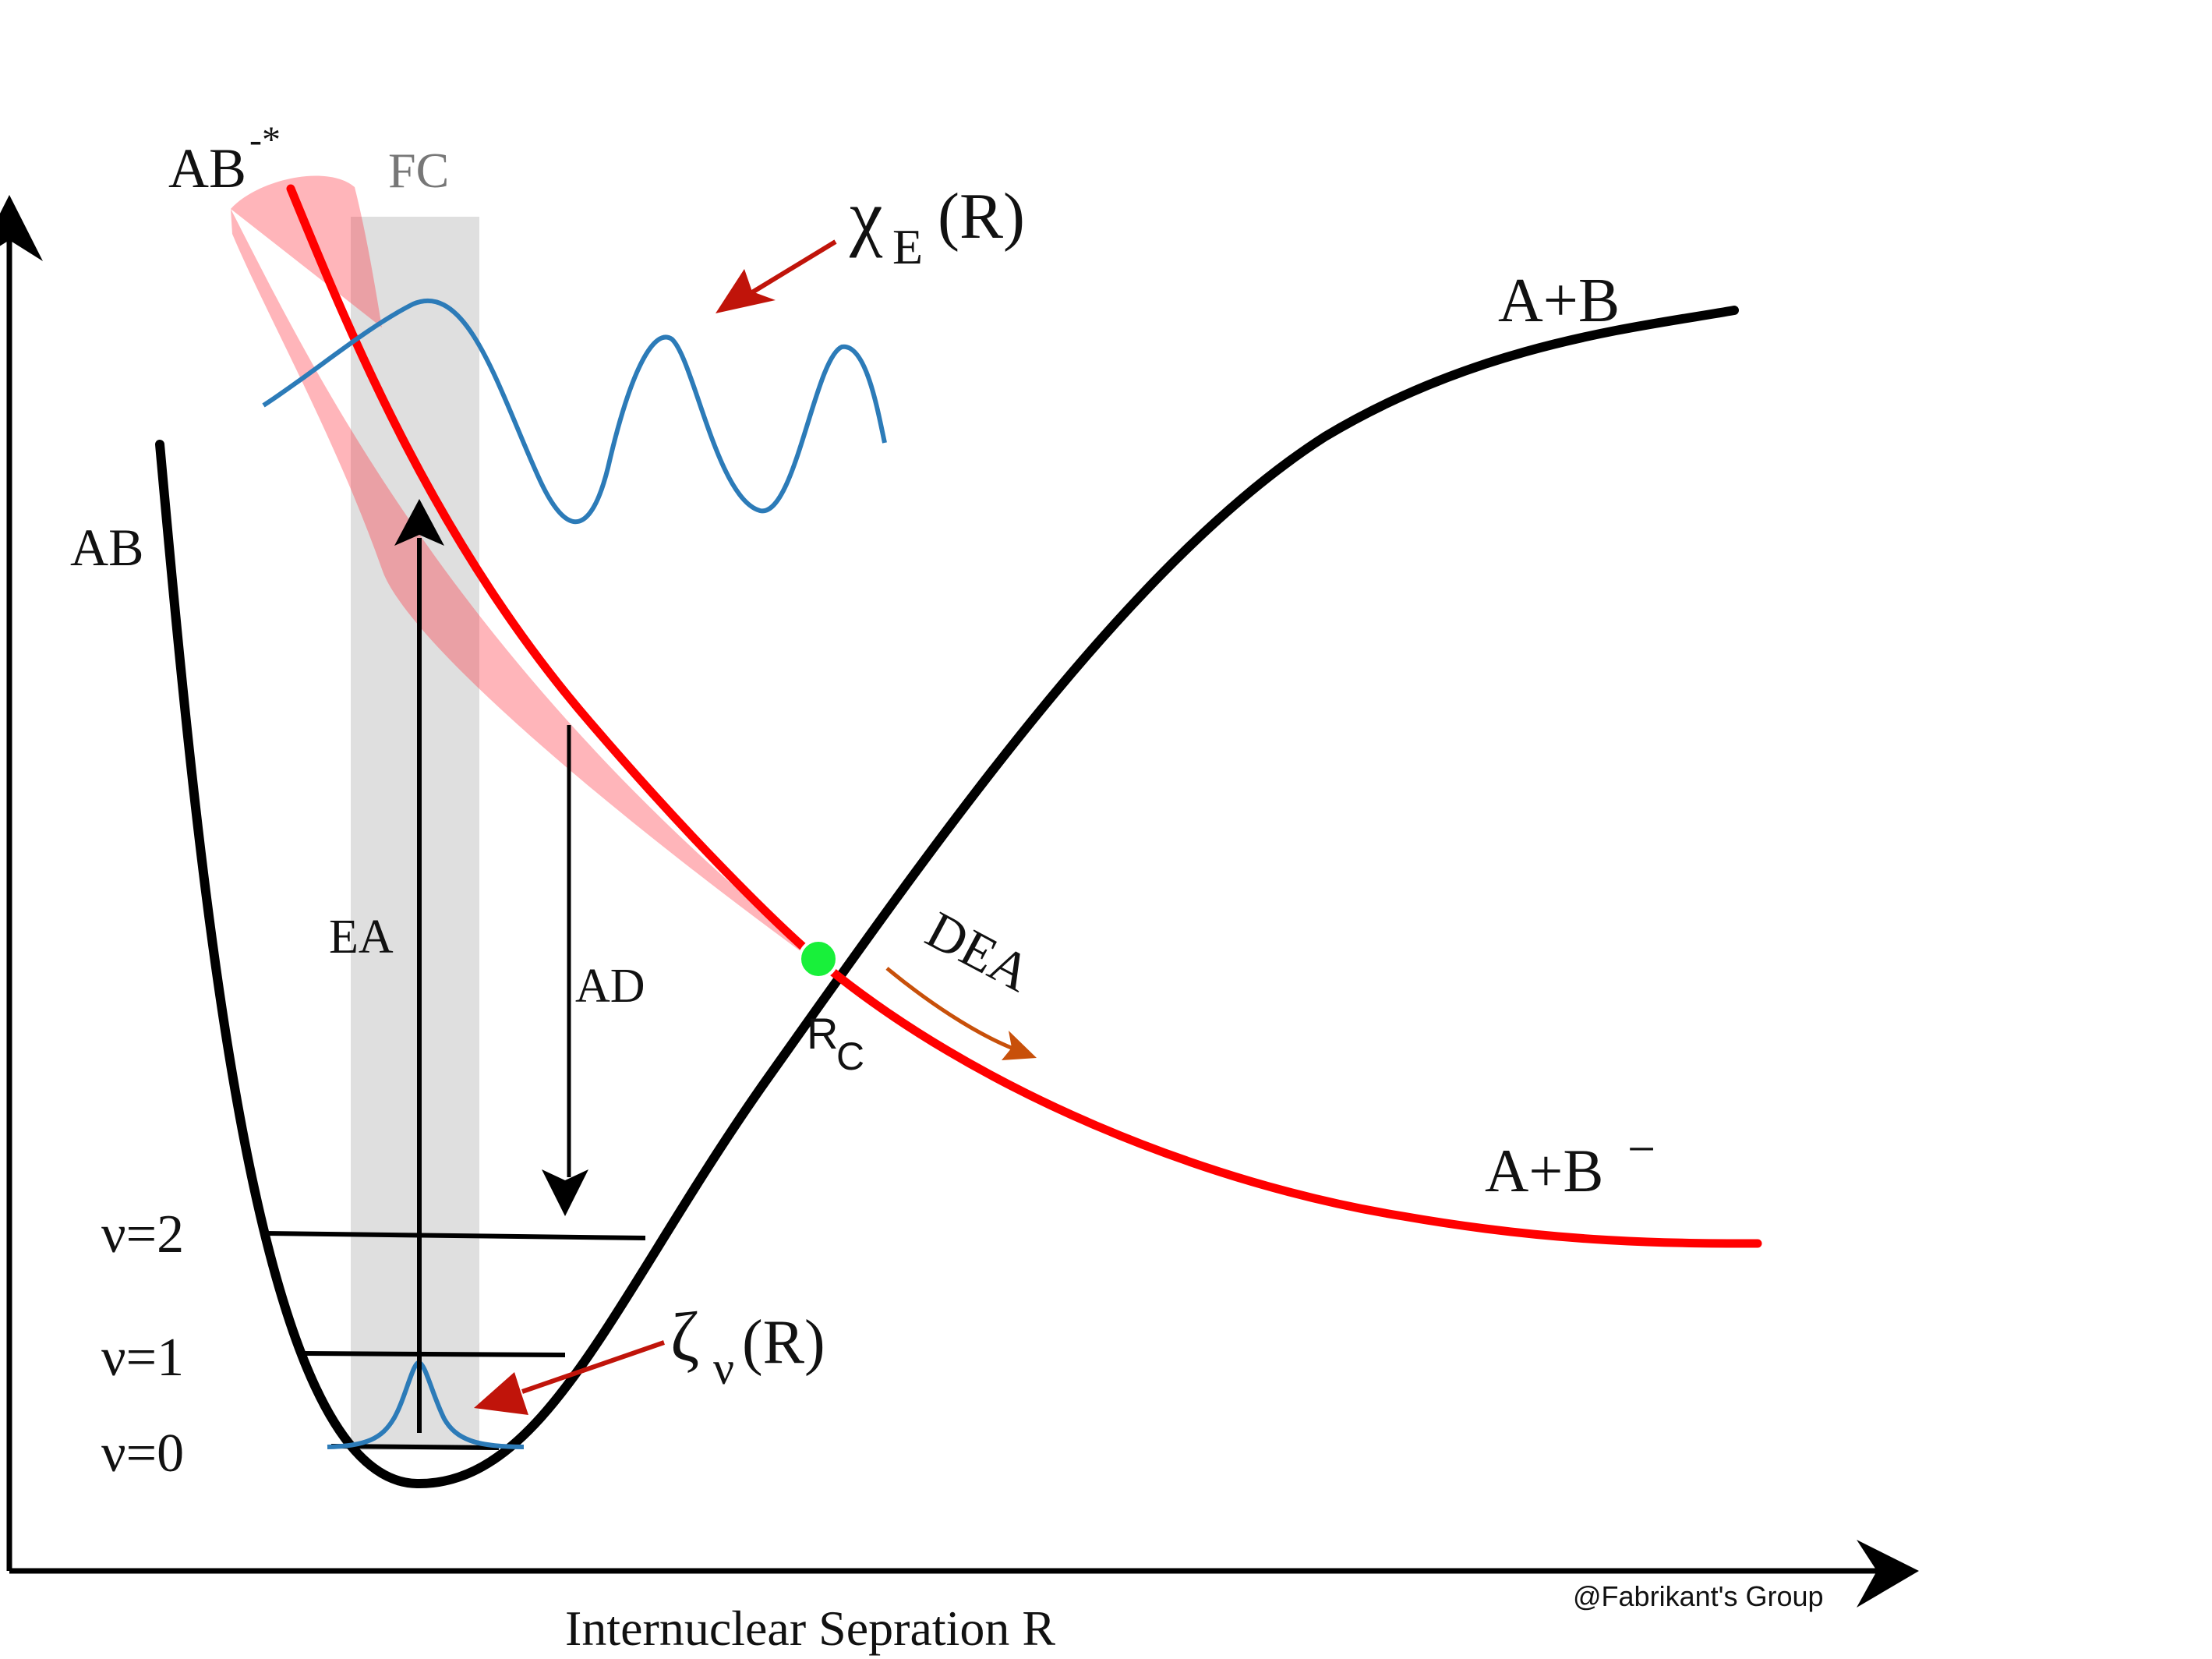 The width and height of the screenshot is (2212, 1659). What do you see at coordinates (981, 216) in the screenshot?
I see `label-chi-arg: (R)` at bounding box center [981, 216].